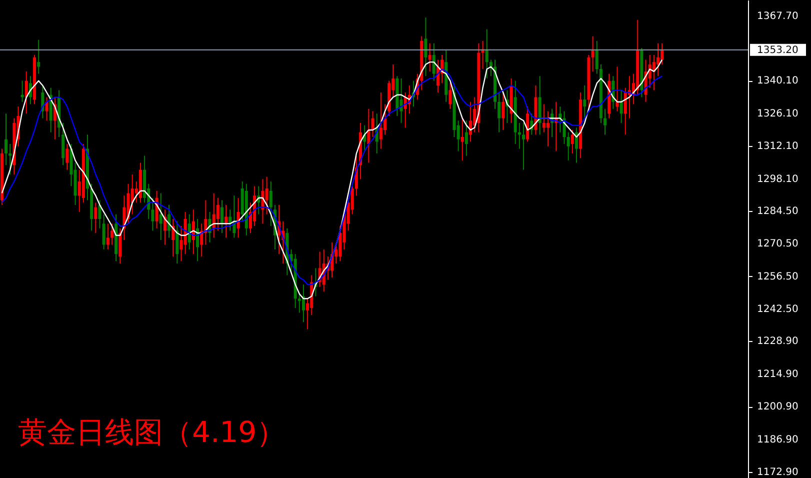 The image size is (811, 478). I want to click on y-tick-label: 1228.90, so click(777, 341).